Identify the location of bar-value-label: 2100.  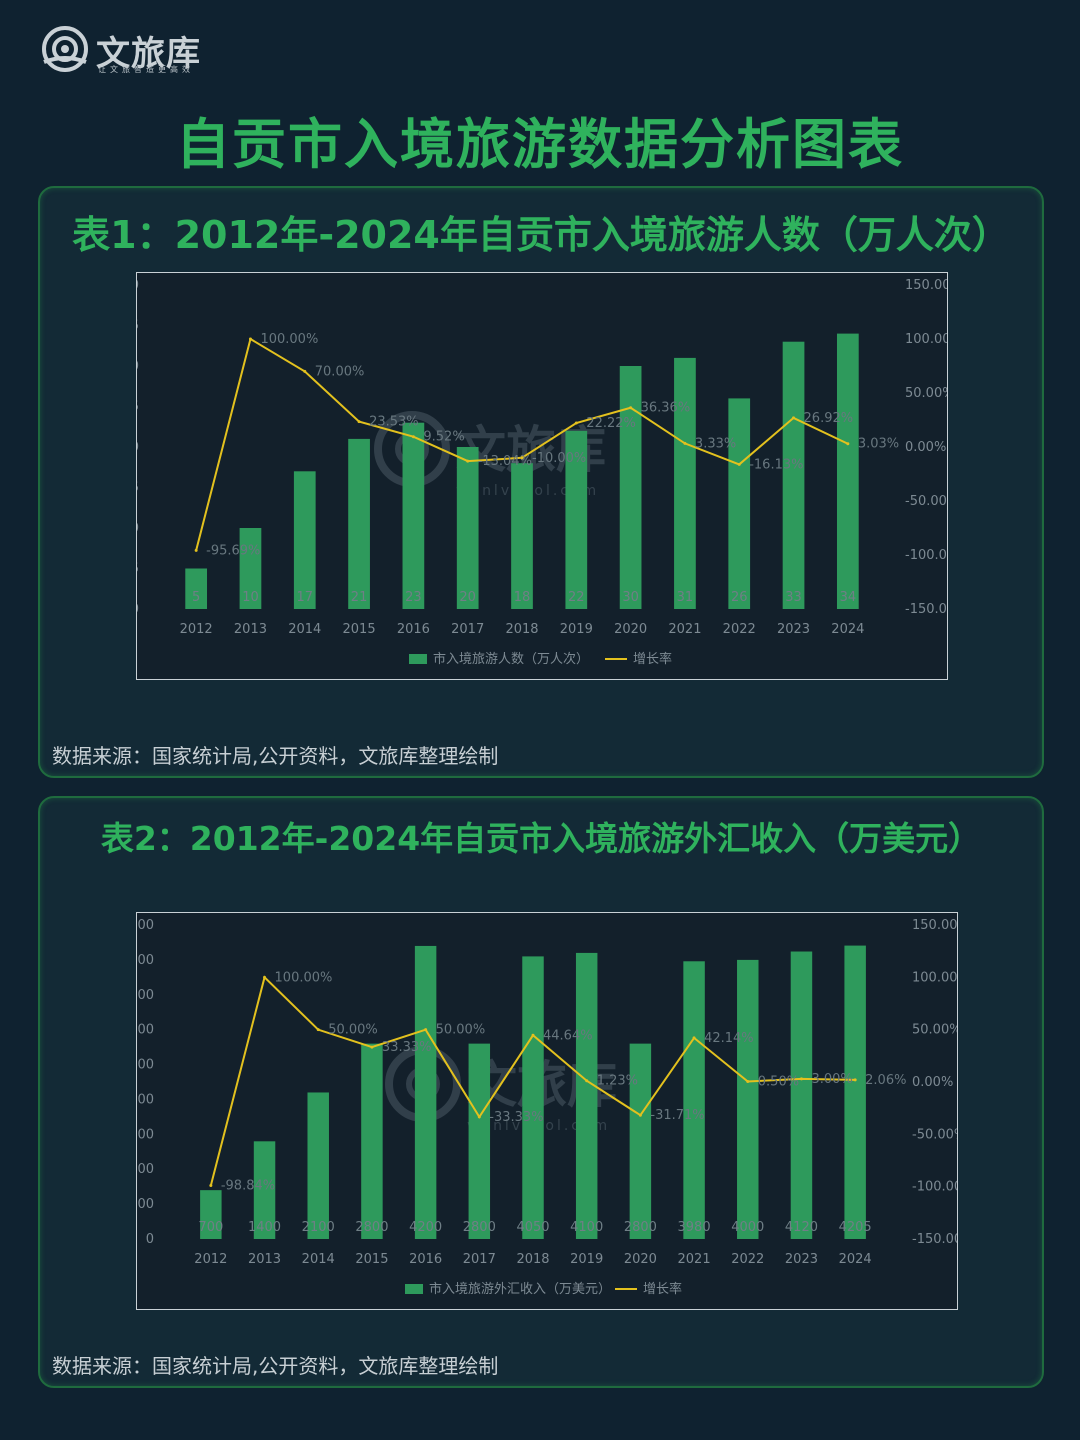
(318, 1227).